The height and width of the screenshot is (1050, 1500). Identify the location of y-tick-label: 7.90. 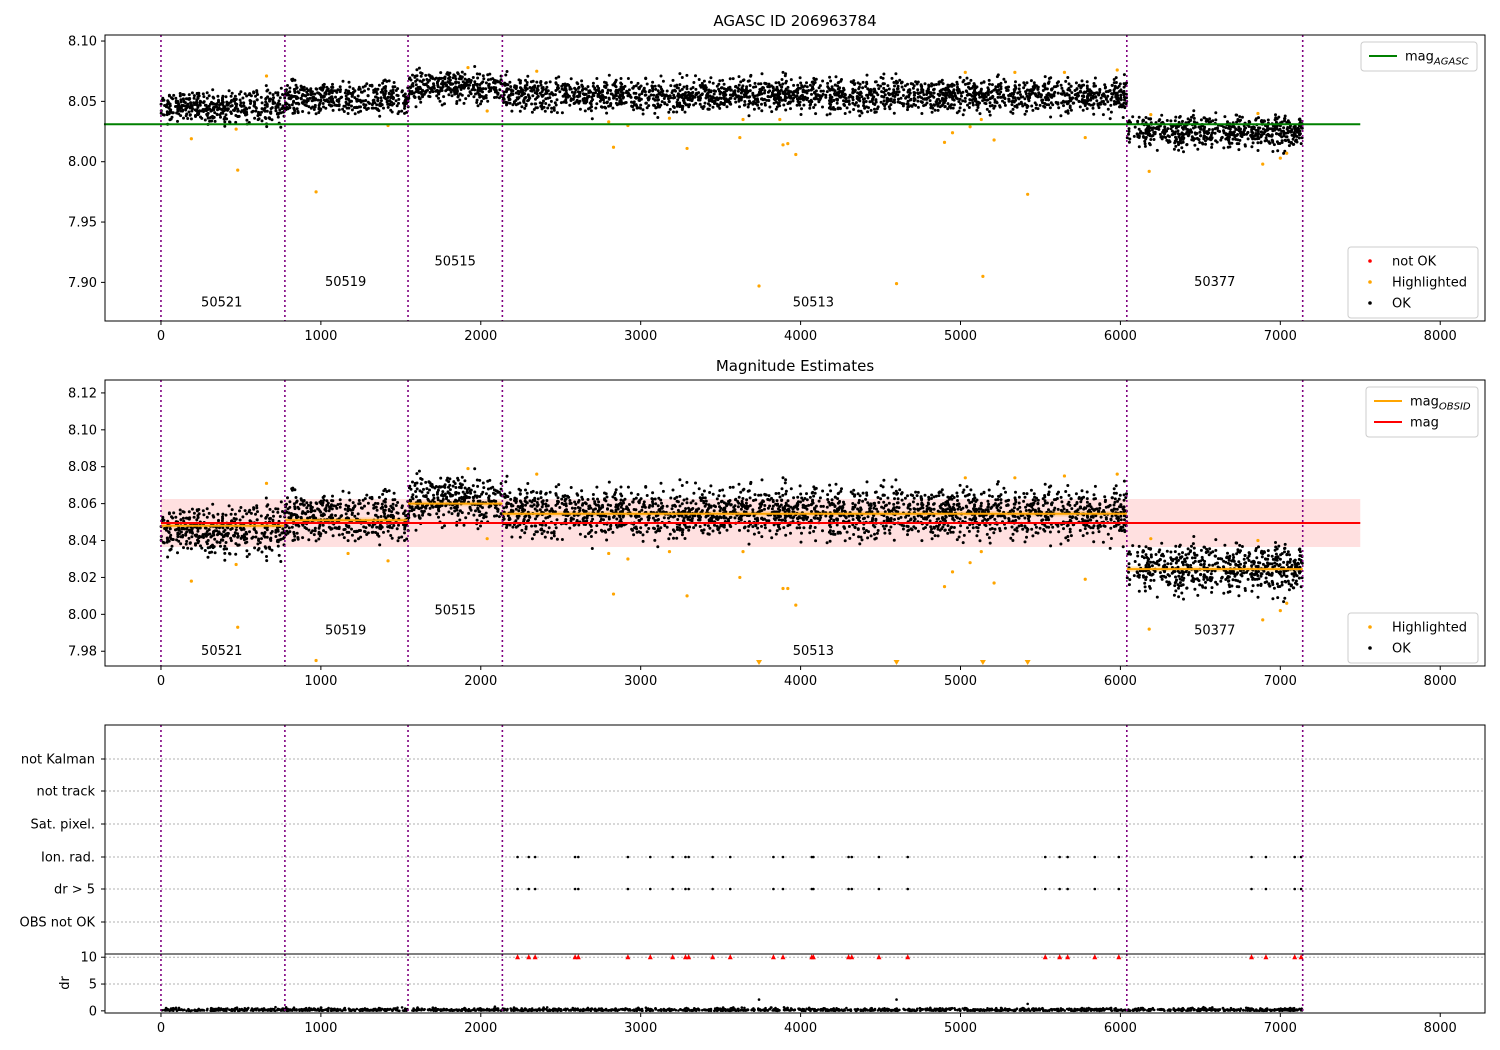
(82, 283).